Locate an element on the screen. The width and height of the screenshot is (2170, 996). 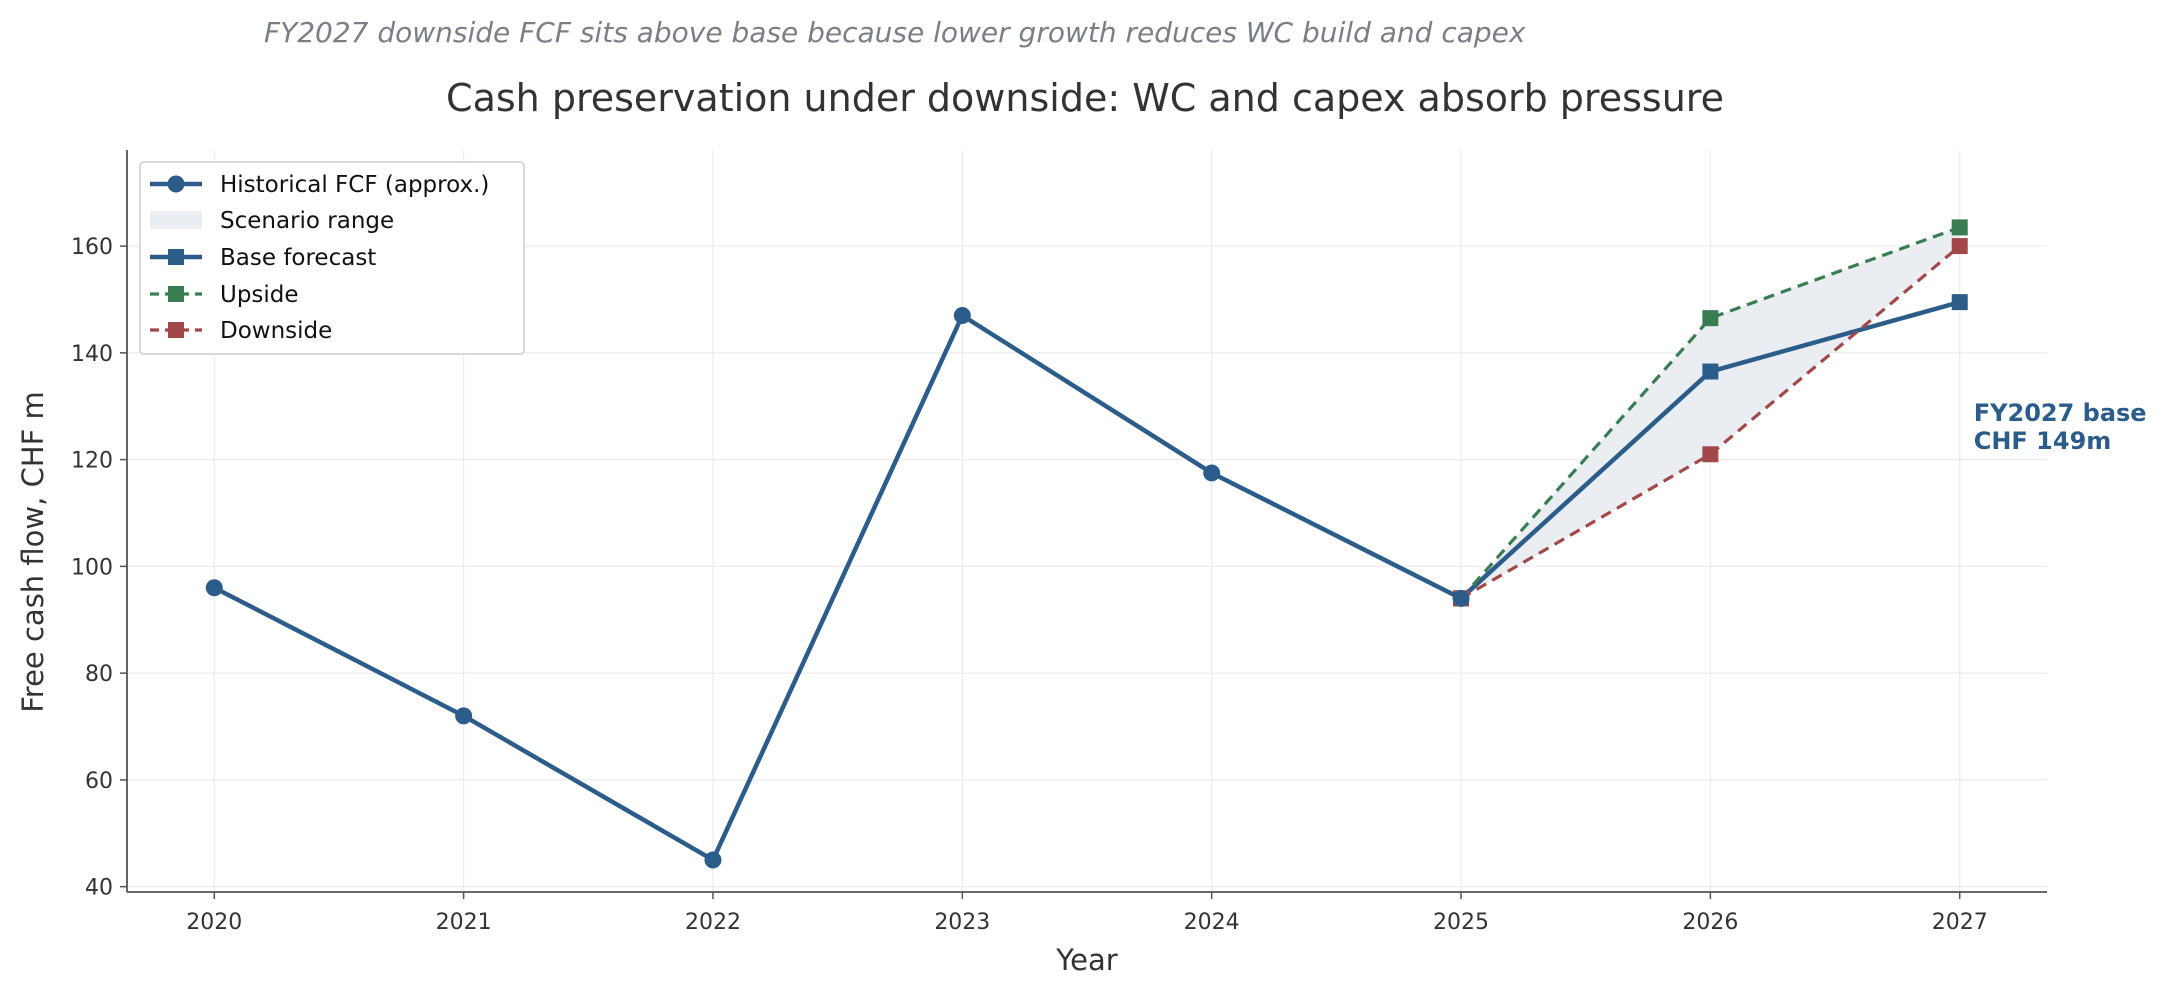
y-tick-label-140: 140 is located at coordinates (92, 354).